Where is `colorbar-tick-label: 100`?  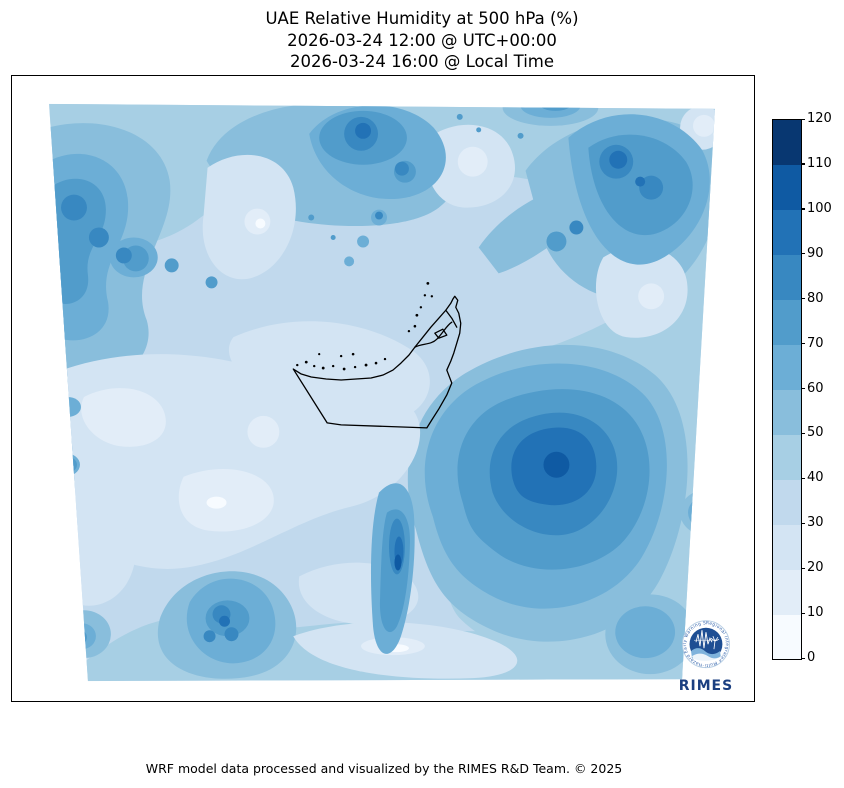
colorbar-tick-label: 100 is located at coordinates (819, 208).